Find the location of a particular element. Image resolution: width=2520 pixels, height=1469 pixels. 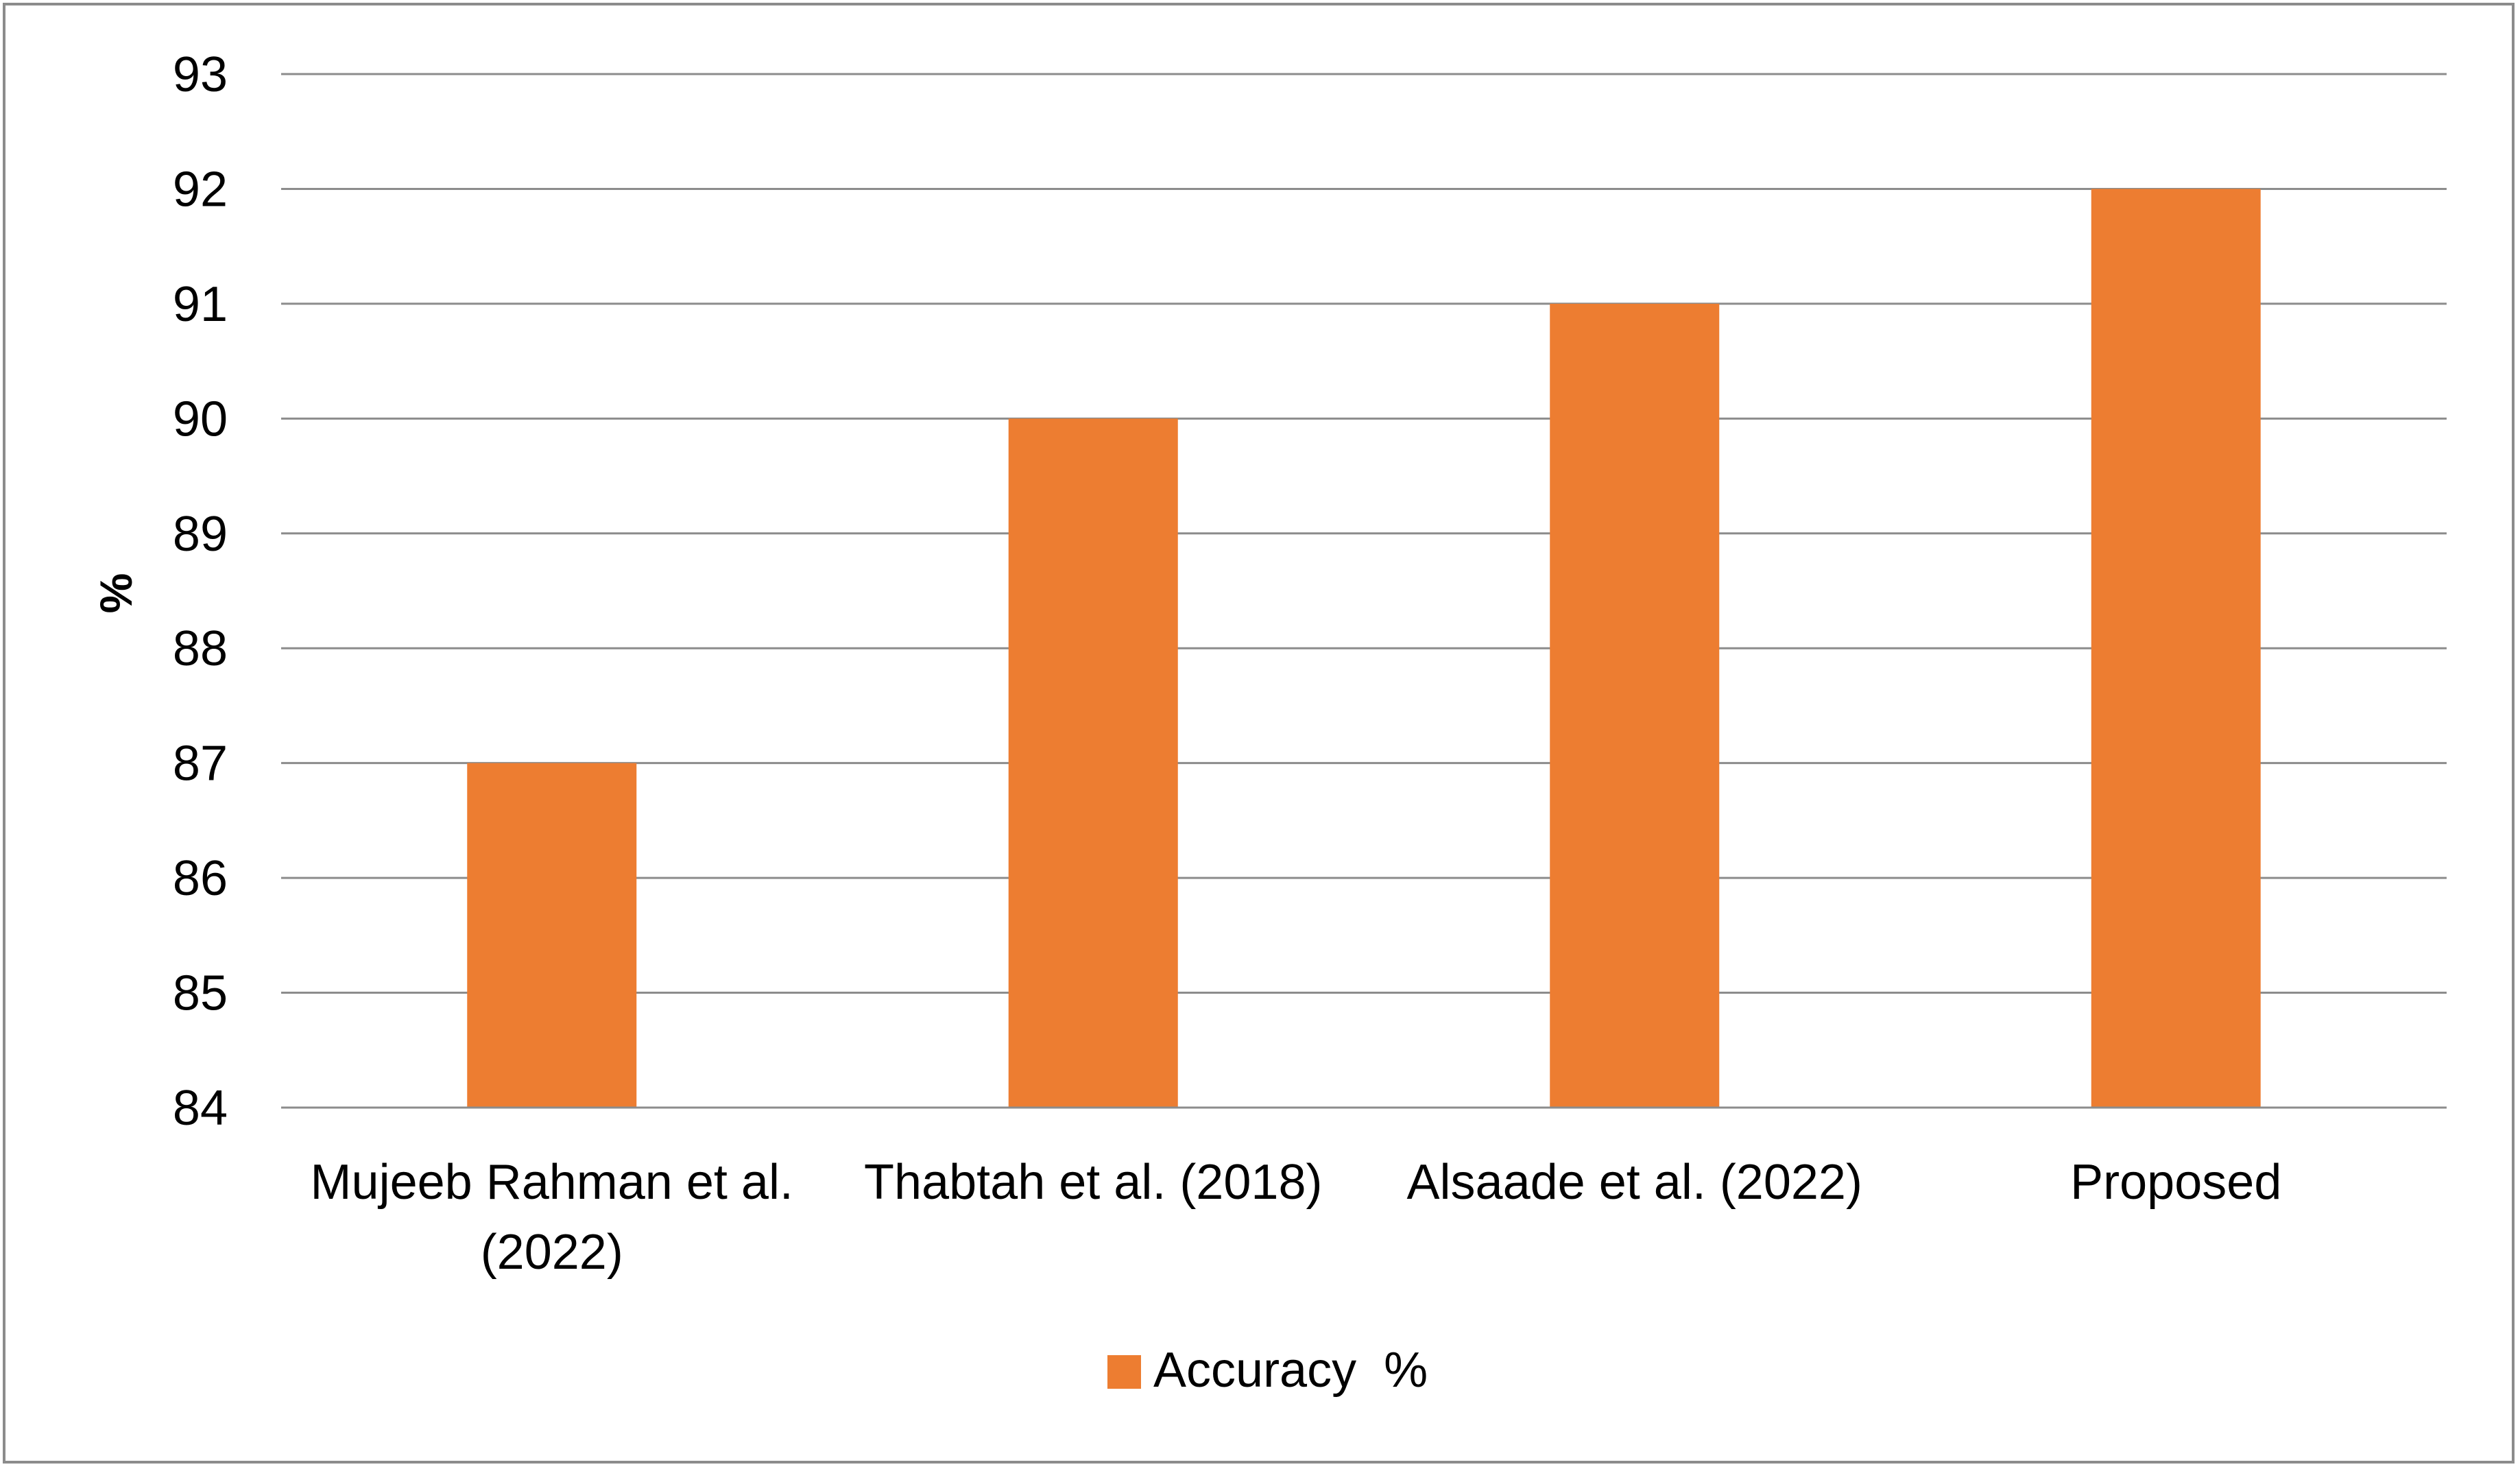

y-tick-label: 87 is located at coordinates (200, 764).